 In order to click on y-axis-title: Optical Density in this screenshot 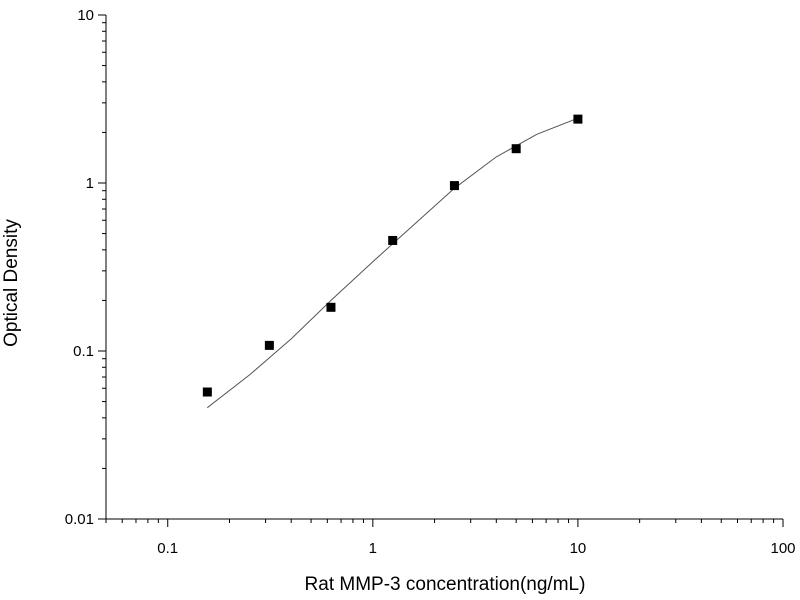, I will do `click(11, 283)`.